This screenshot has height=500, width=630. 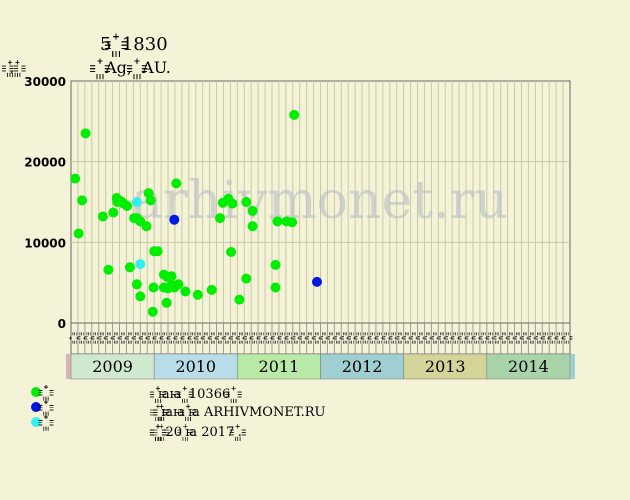 I want to click on y-axis: 0 10000 20000 30000, so click(x=45, y=203).